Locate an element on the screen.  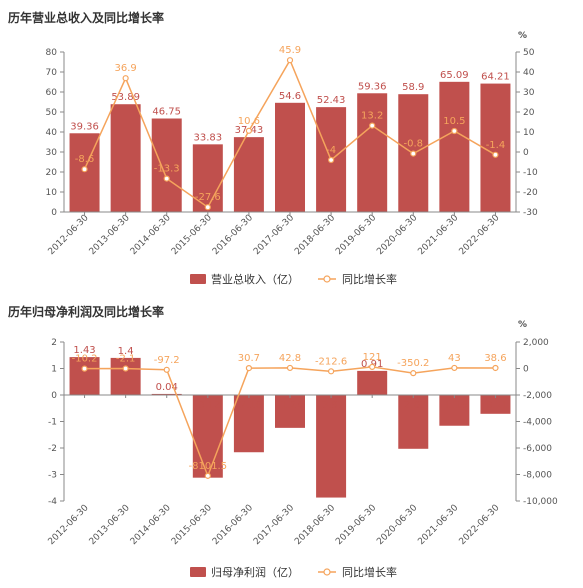
bar-data-label: 52.43 is located at coordinates (331, 100).